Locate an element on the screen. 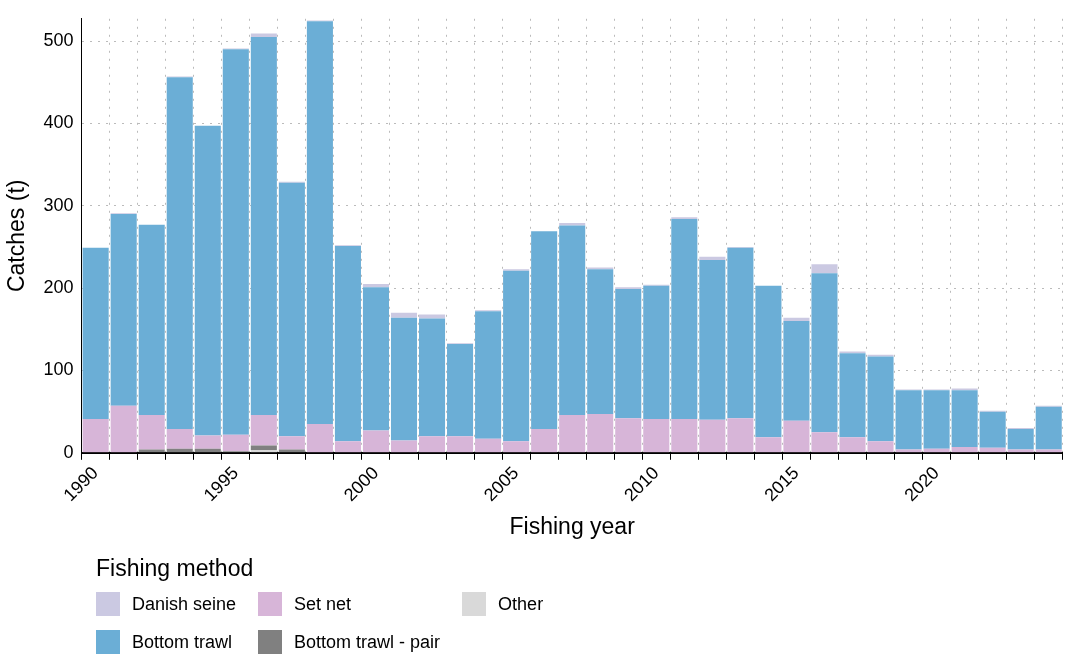 This screenshot has height=663, width=1067. y-axis-title: Catches (t) is located at coordinates (16, 236).